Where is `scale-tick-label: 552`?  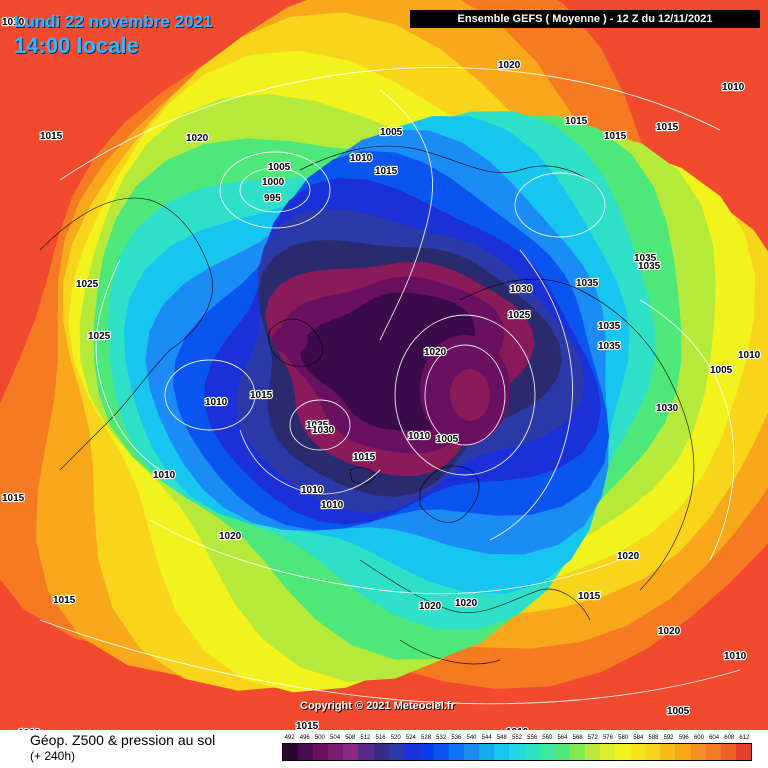
scale-tick-label: 552 is located at coordinates (517, 738).